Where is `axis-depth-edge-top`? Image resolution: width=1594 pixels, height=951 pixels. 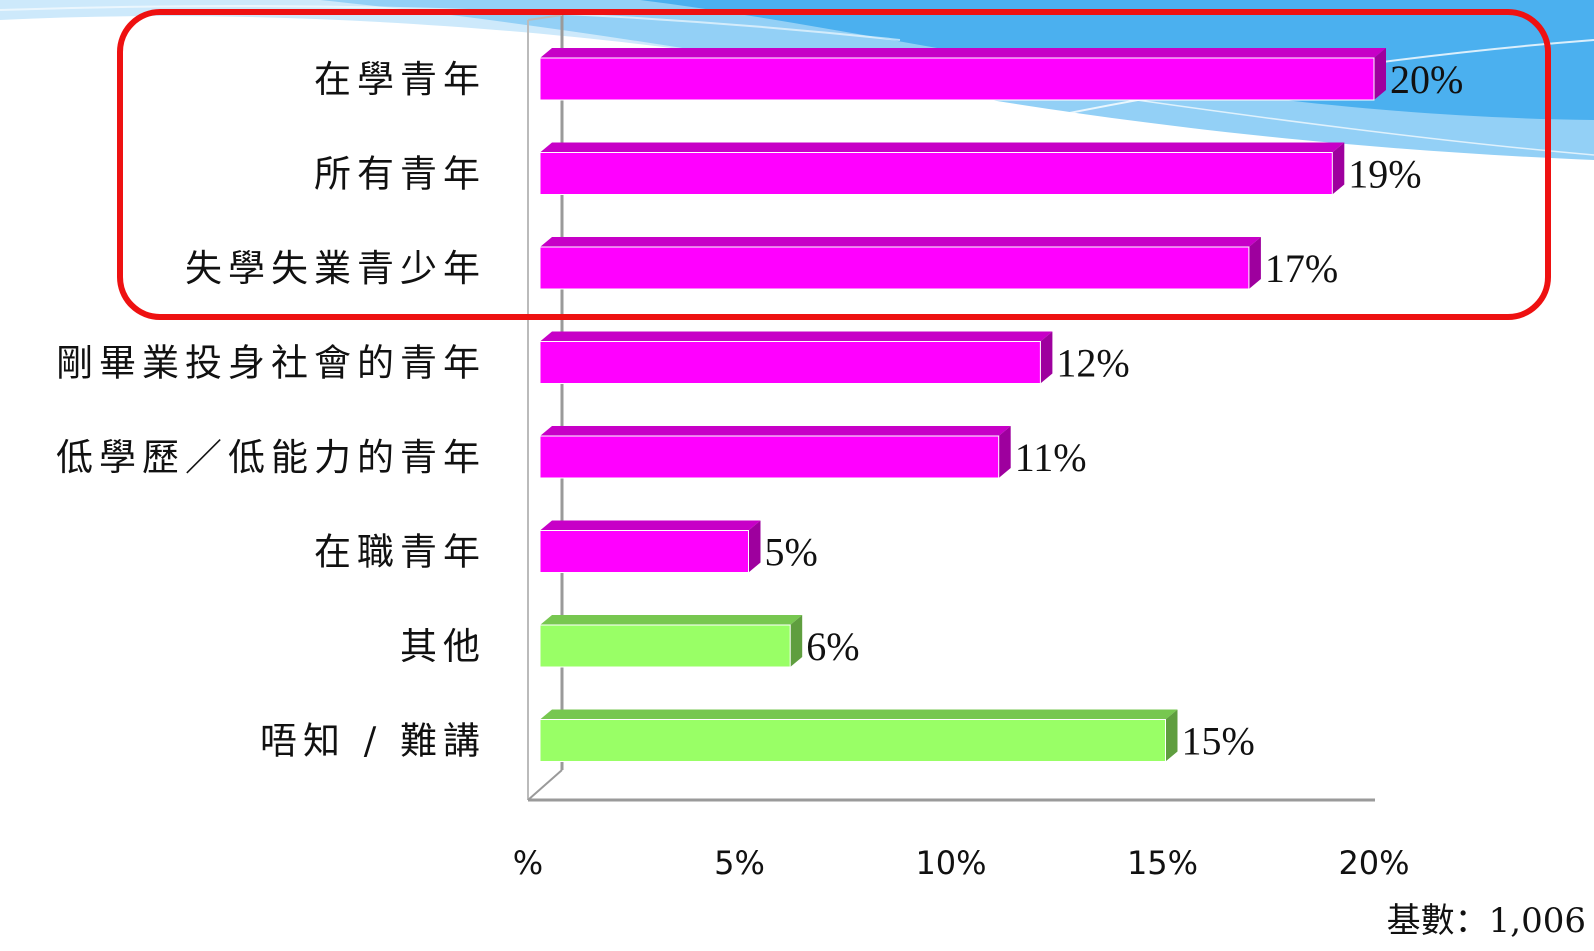 axis-depth-edge-top is located at coordinates (545, 17).